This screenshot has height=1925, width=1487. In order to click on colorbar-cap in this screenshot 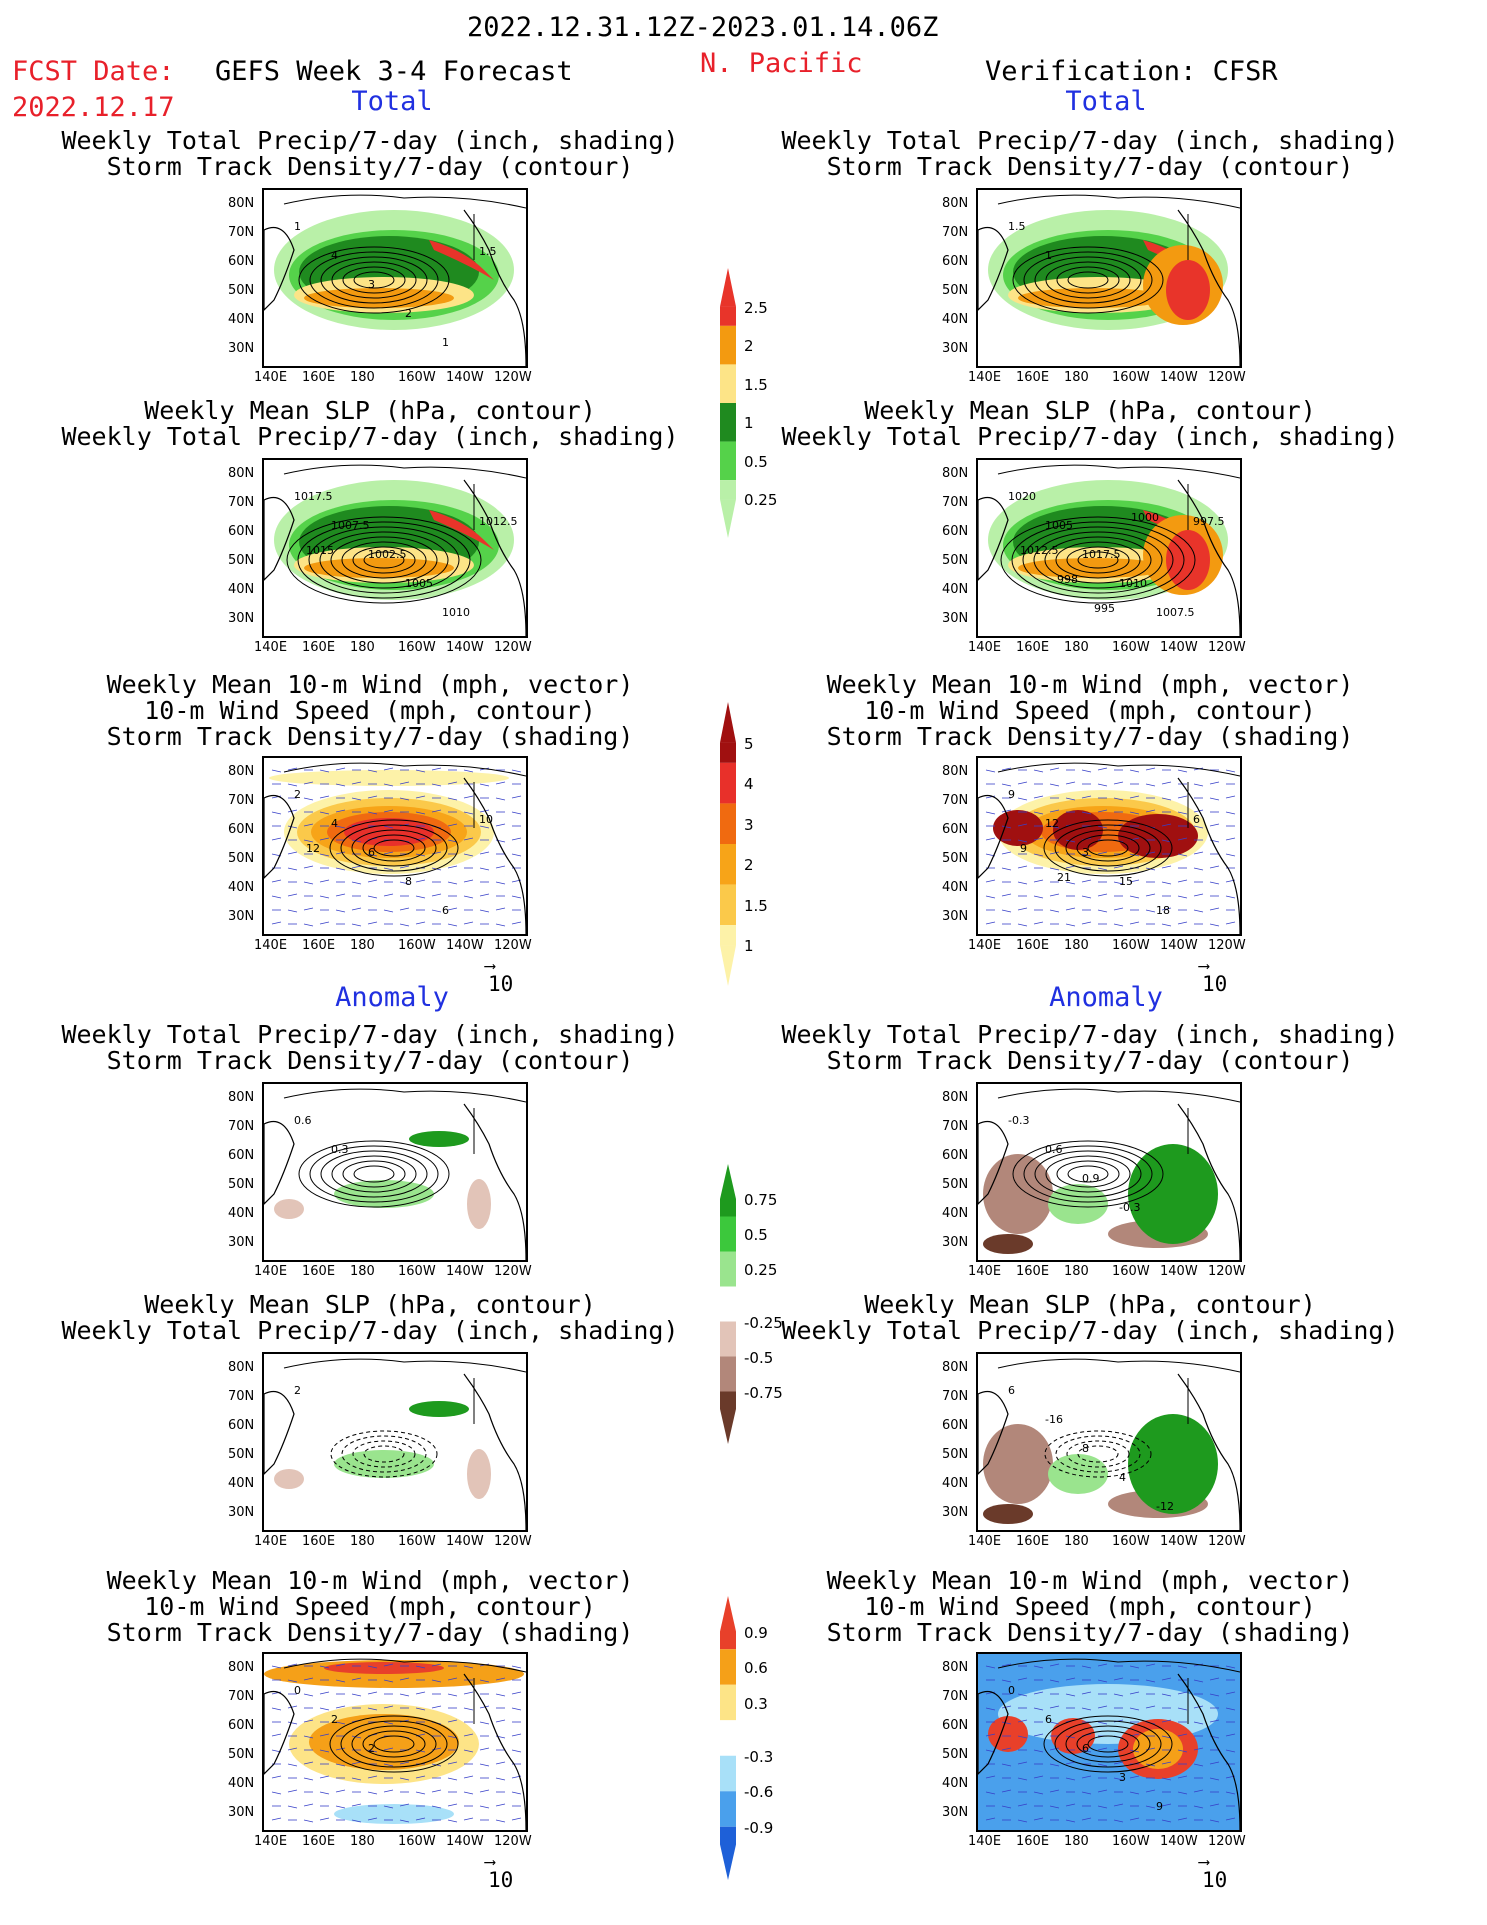, I will do `click(728, 1181)`.